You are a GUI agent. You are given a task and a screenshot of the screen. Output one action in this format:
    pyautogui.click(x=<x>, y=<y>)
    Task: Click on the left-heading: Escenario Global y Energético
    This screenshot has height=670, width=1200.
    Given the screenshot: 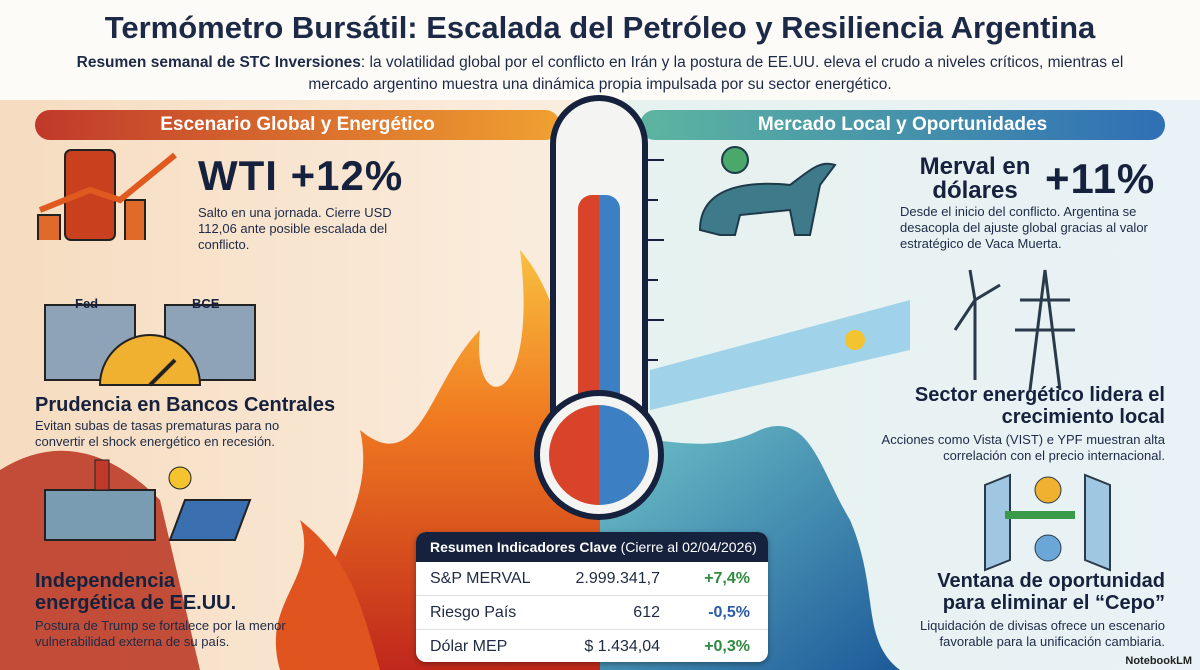 What is the action you would take?
    pyautogui.click(x=297, y=124)
    